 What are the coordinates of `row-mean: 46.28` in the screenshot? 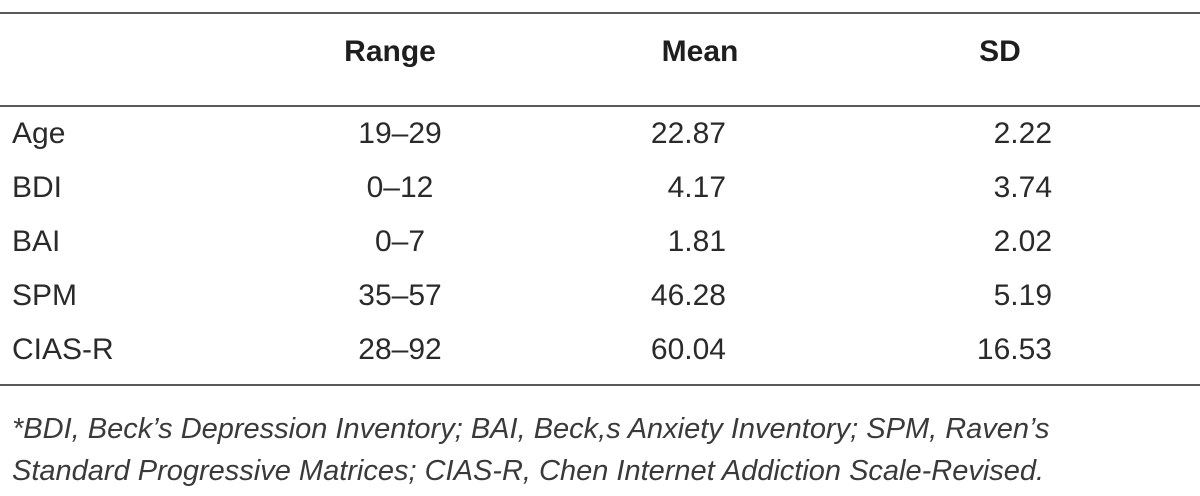 It's located at (688, 295).